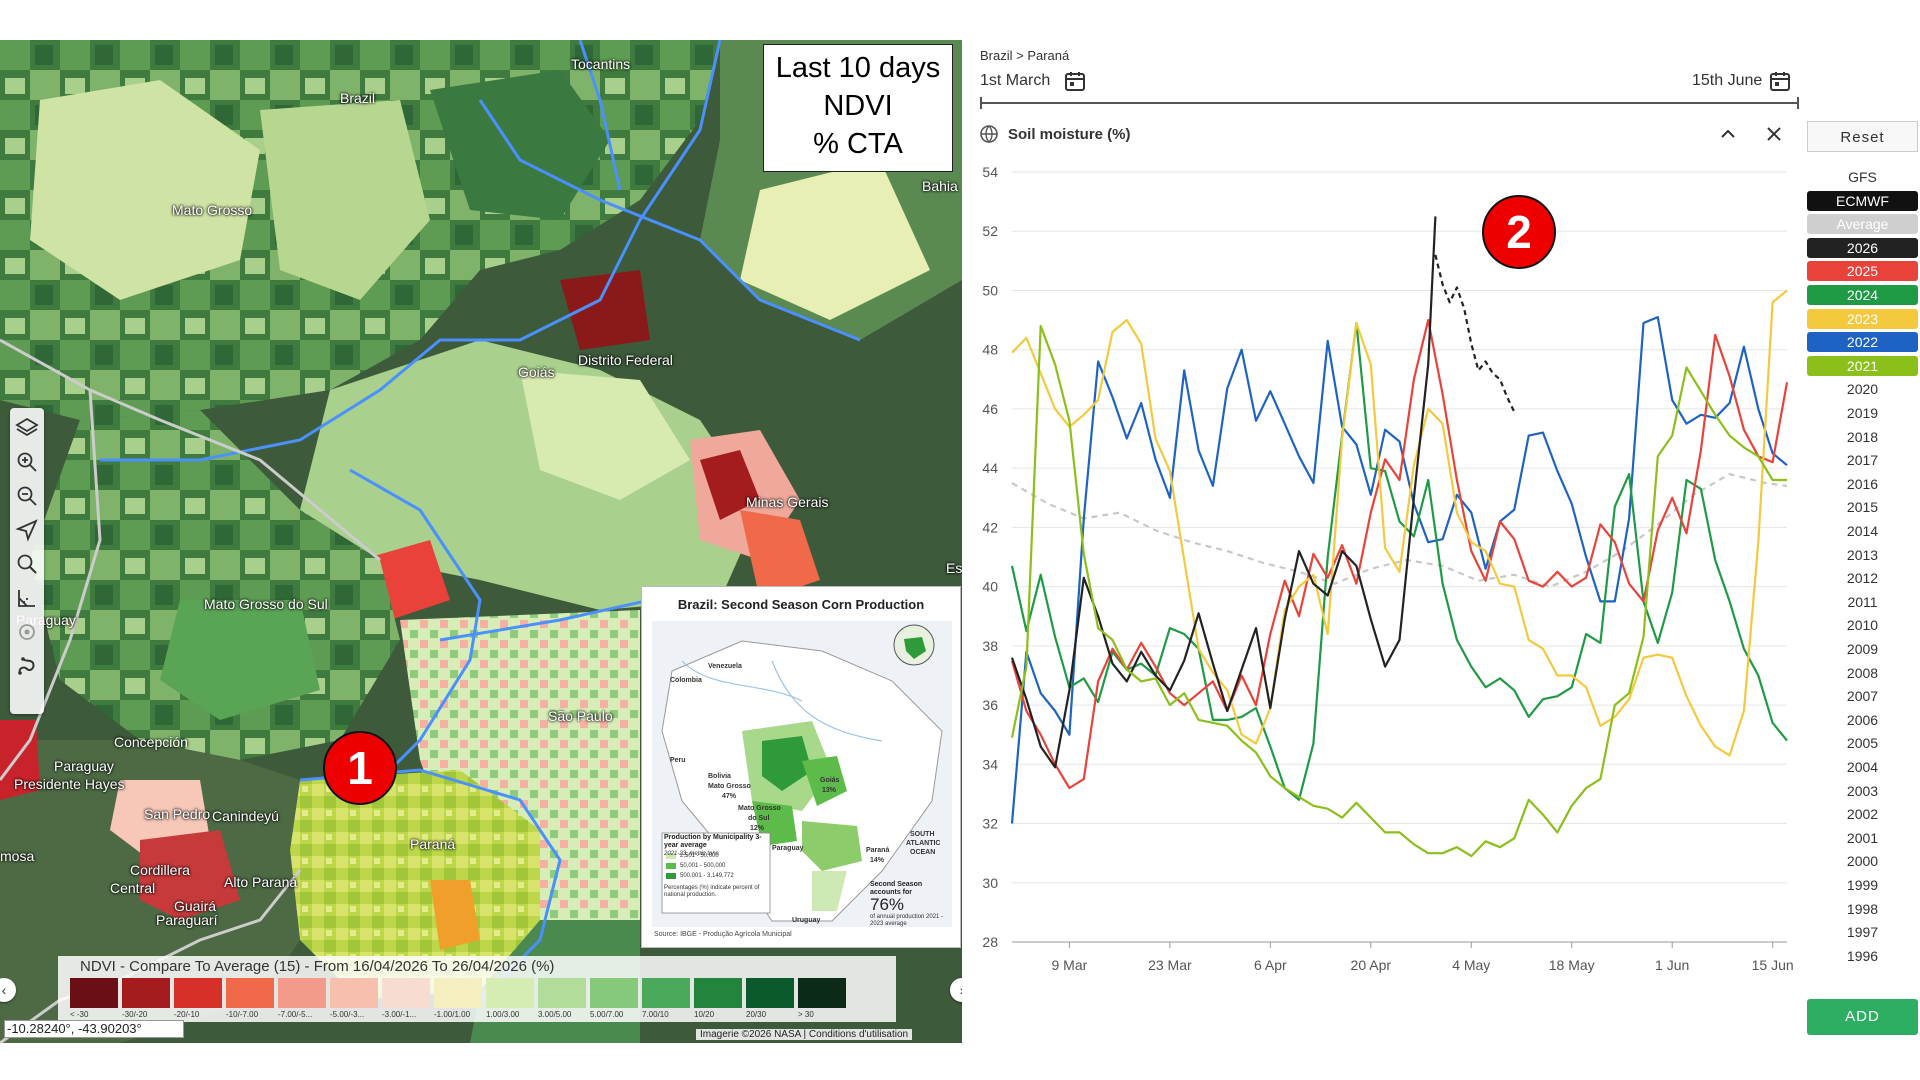 The width and height of the screenshot is (1920, 1080). I want to click on year-toggle-2023: 2023, so click(1862, 318).